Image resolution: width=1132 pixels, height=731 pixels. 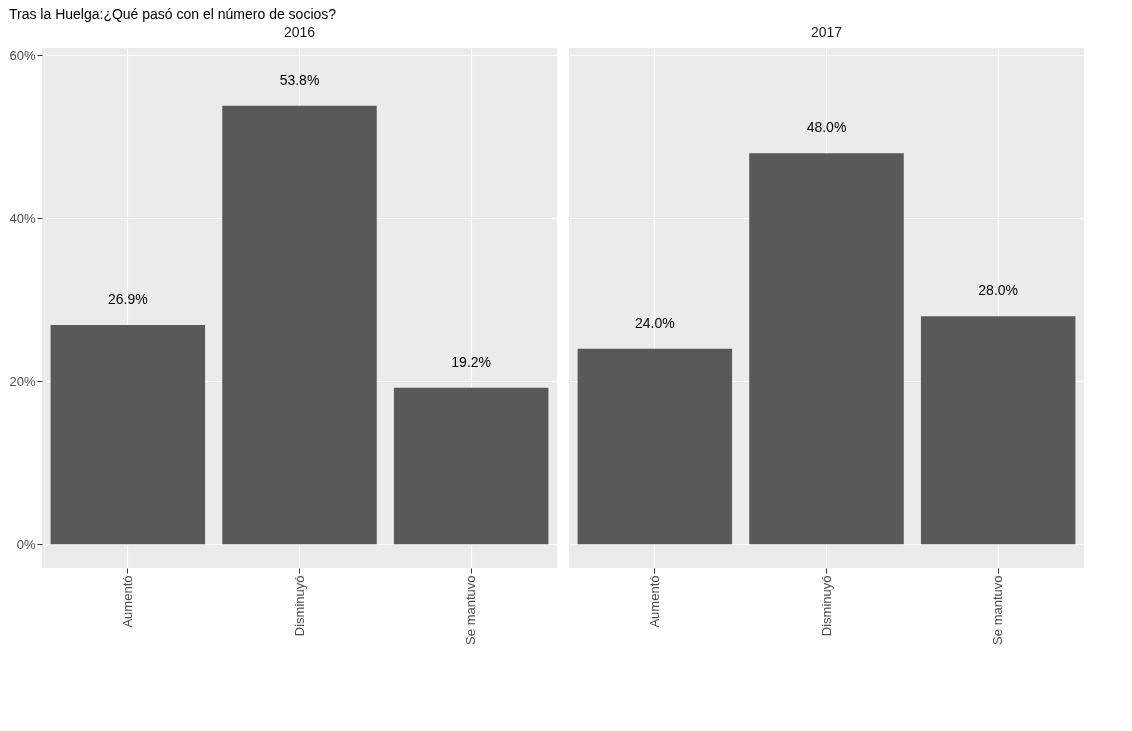 What do you see at coordinates (826, 32) in the screenshot?
I see `chart-subtitle: 2017` at bounding box center [826, 32].